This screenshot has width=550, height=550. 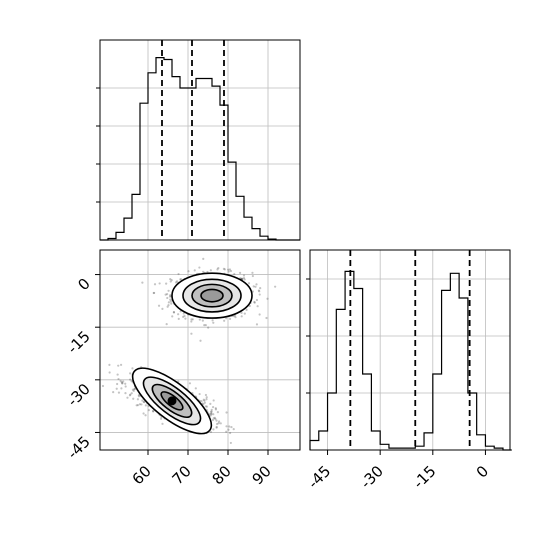 What do you see at coordinates (196, 350) in the screenshot?
I see `scatter-layer` at bounding box center [196, 350].